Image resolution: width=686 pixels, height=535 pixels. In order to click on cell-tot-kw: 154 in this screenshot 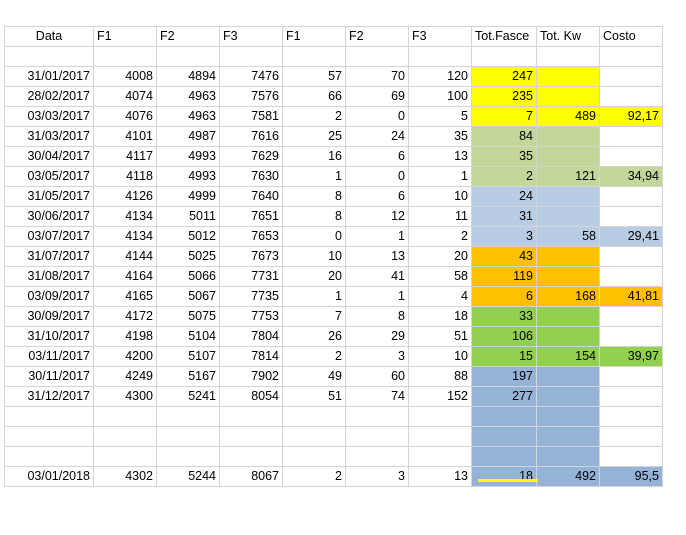, I will do `click(568, 356)`.